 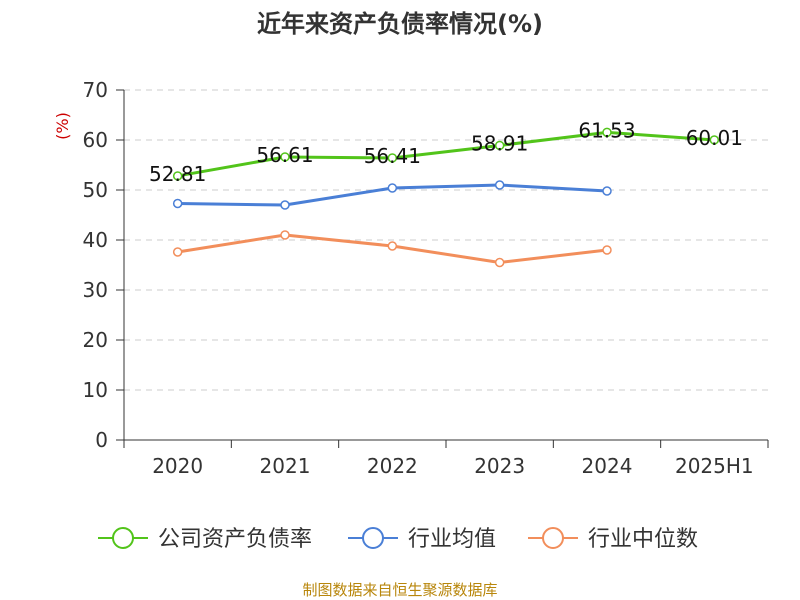 I want to click on y-tick-label: 60, so click(x=95, y=140).